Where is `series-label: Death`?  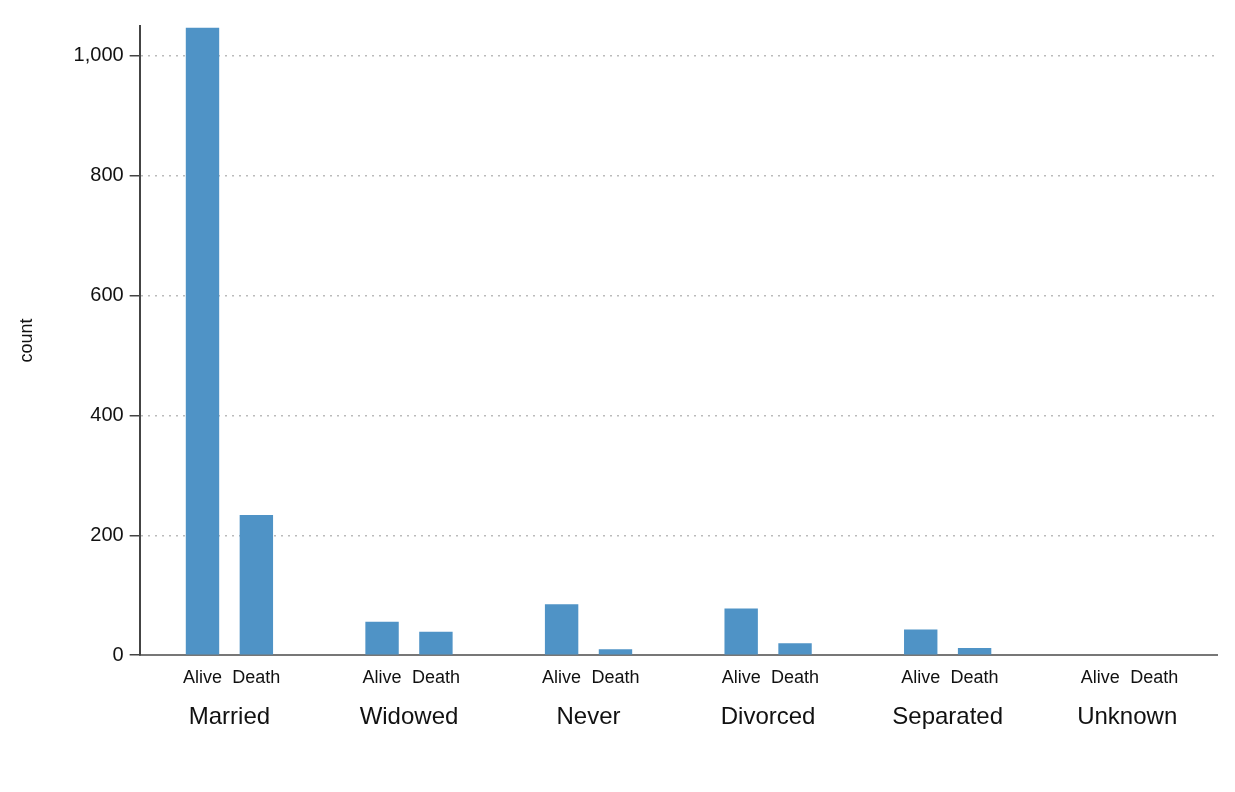 series-label: Death is located at coordinates (615, 677).